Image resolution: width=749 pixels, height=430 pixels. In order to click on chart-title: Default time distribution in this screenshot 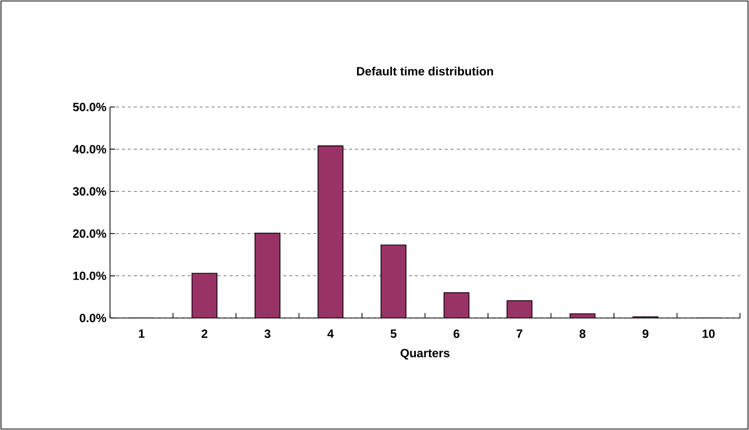, I will do `click(425, 71)`.